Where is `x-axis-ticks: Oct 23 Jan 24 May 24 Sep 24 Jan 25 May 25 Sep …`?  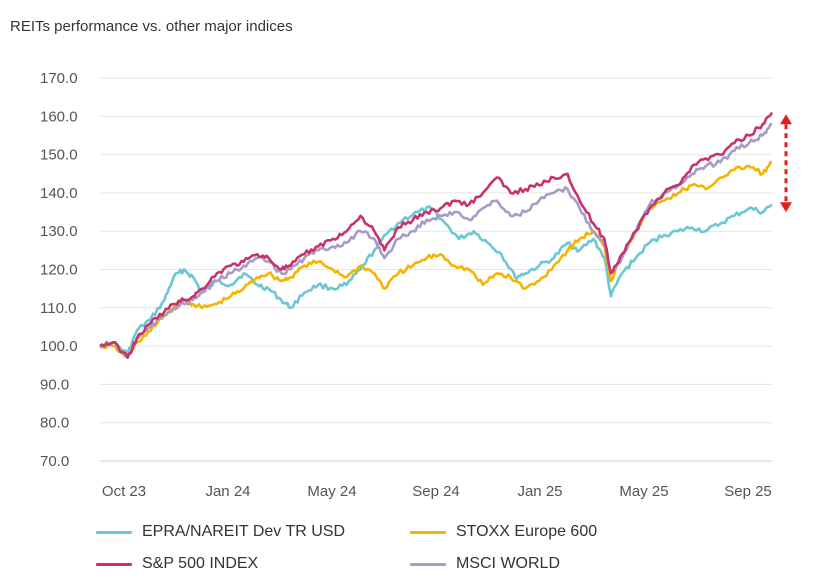 x-axis-ticks: Oct 23 Jan 24 May 24 Sep 24 Jan 25 May 25 Sep … is located at coordinates (437, 491).